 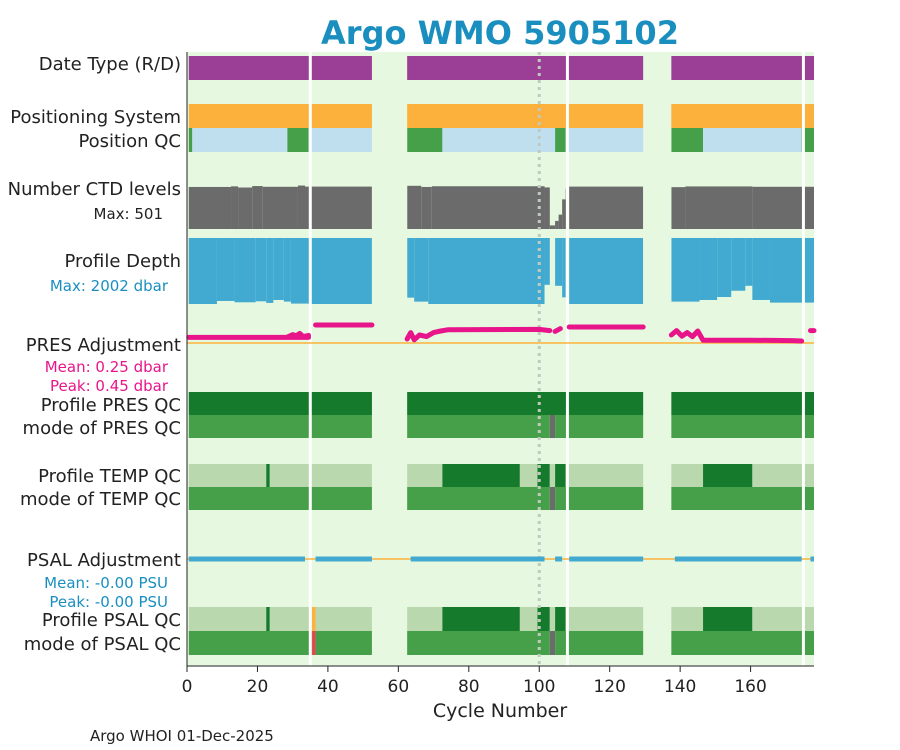 What do you see at coordinates (109, 386) in the screenshot?
I see `pres-peak-label: Peak: 0.45 dbar` at bounding box center [109, 386].